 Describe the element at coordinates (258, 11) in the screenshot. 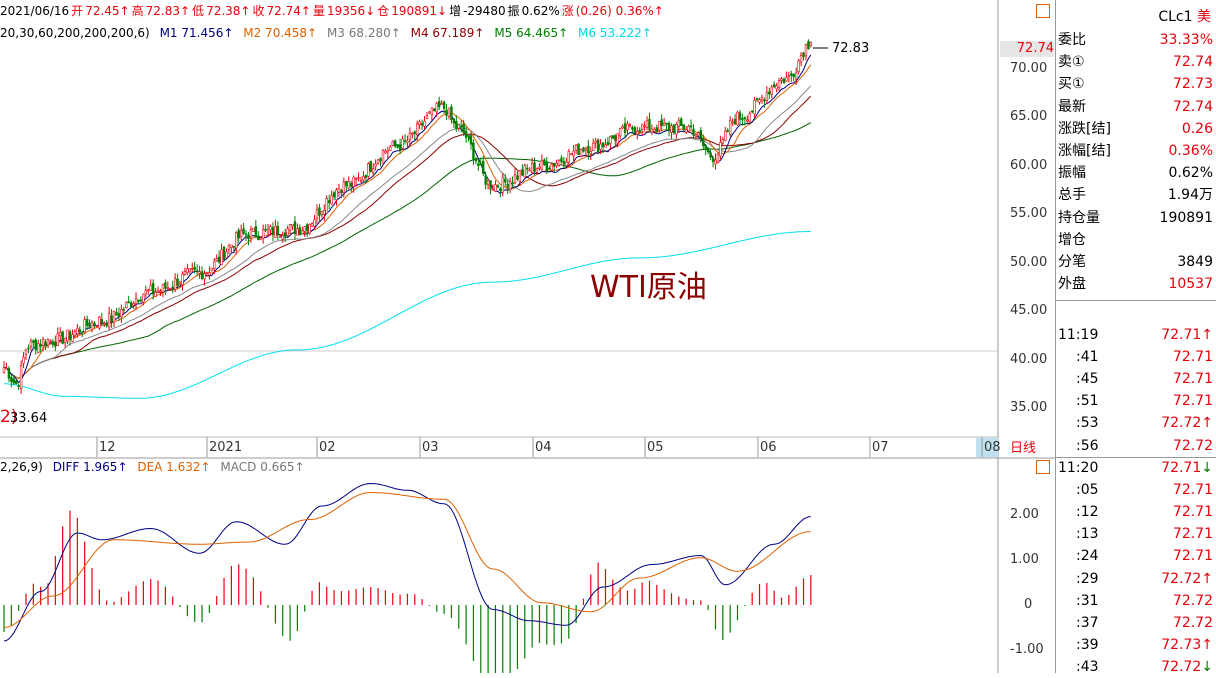

I see `close-label: 收` at that location.